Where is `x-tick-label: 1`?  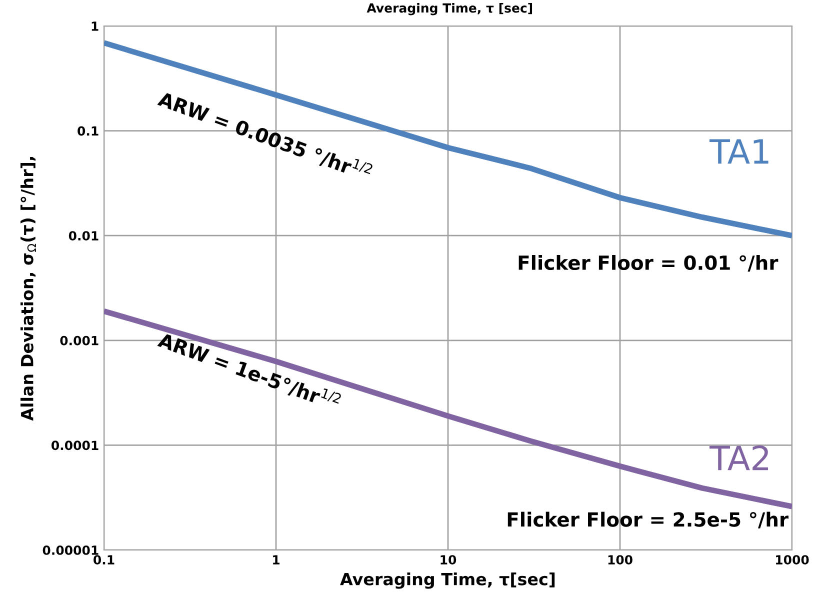
x-tick-label: 1 is located at coordinates (276, 559).